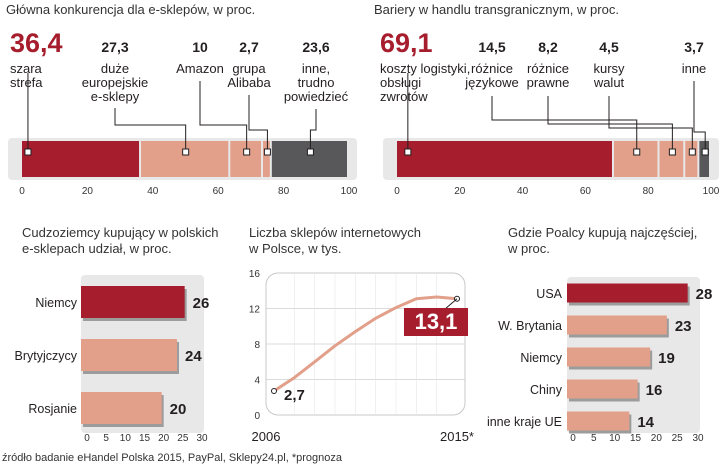 The image size is (720, 465). Describe the element at coordinates (249, 47) in the screenshot. I see `value-label: 2,7` at that location.